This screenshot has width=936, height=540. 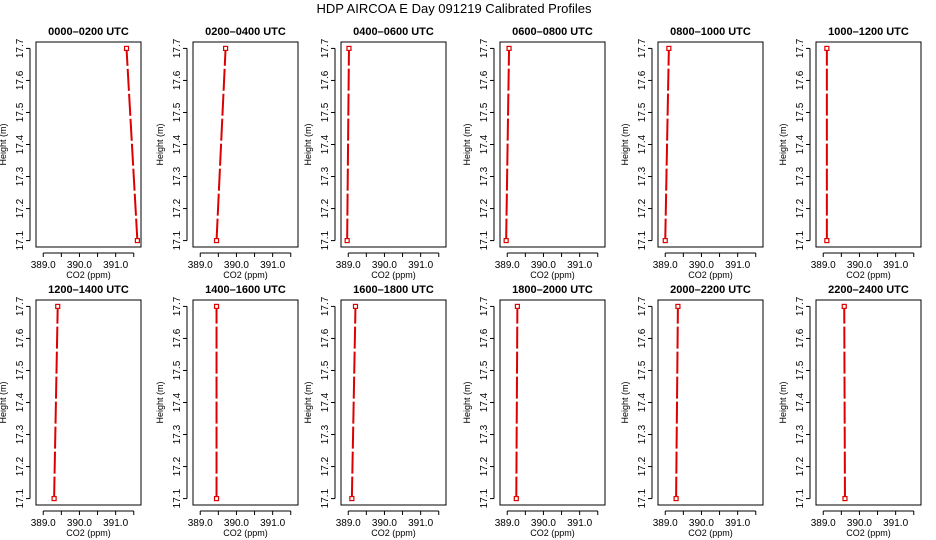 I want to click on panel-title: 2200–2400 UTC, so click(x=868, y=290).